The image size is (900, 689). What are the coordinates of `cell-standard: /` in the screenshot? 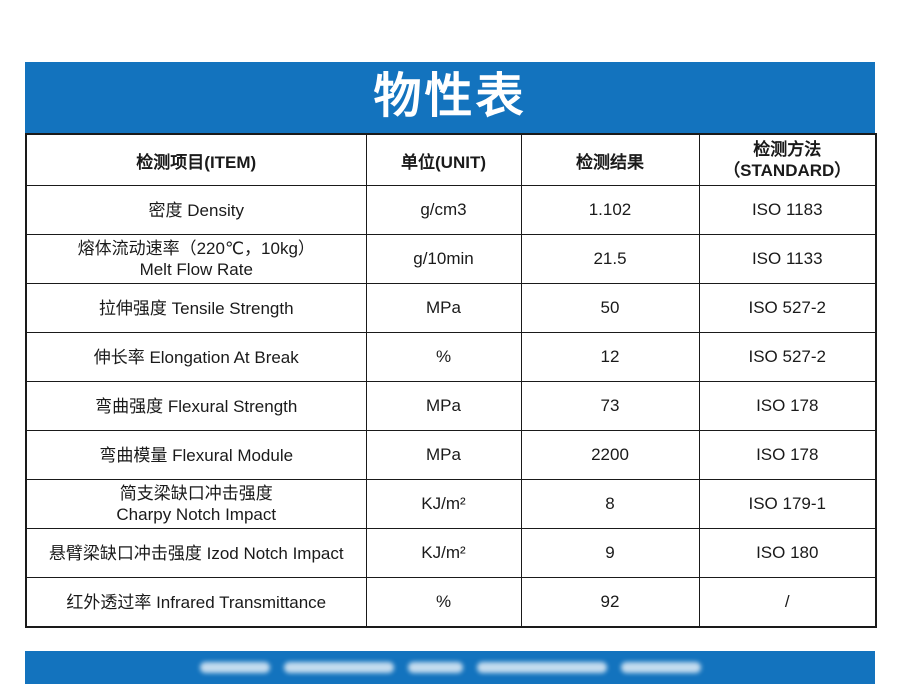 It's located at (787, 602).